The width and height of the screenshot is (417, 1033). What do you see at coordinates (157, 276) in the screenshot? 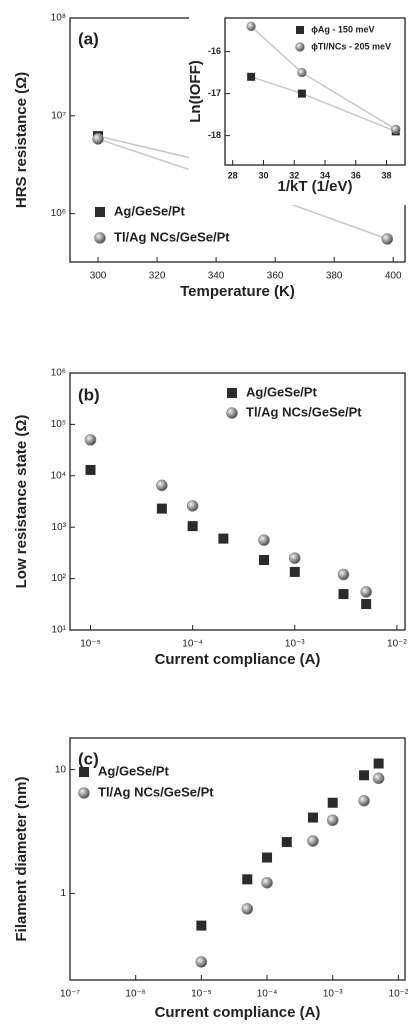
I see `x-tick-label: 320` at bounding box center [157, 276].